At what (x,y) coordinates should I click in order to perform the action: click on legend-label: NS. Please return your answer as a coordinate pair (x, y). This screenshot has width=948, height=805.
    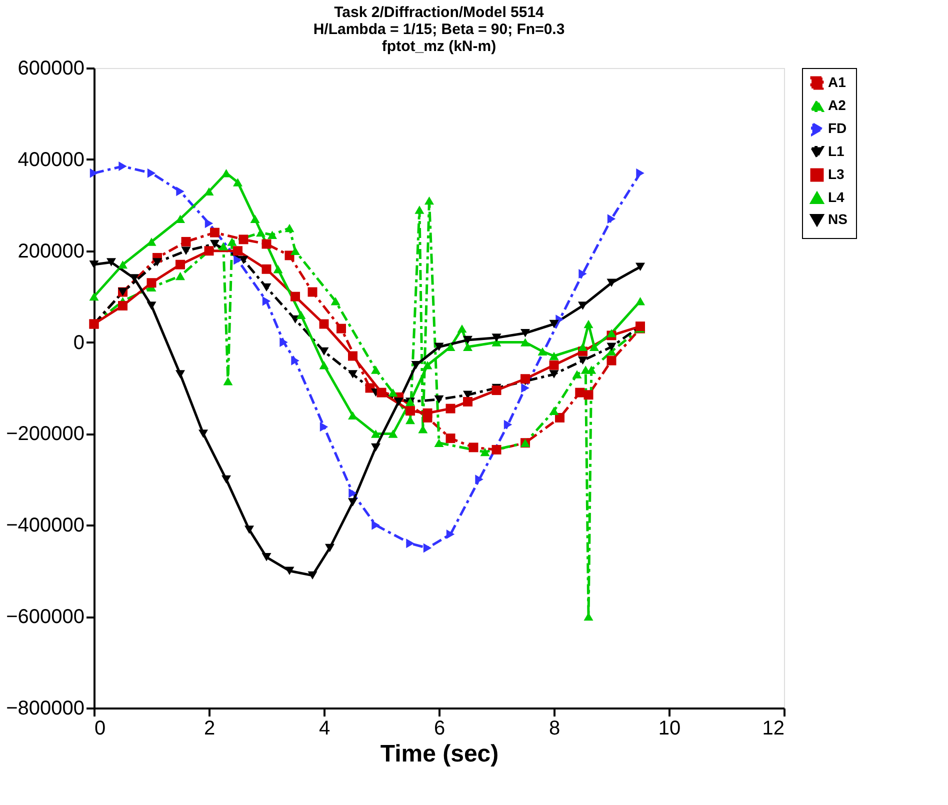
    Looking at the image, I should click on (838, 219).